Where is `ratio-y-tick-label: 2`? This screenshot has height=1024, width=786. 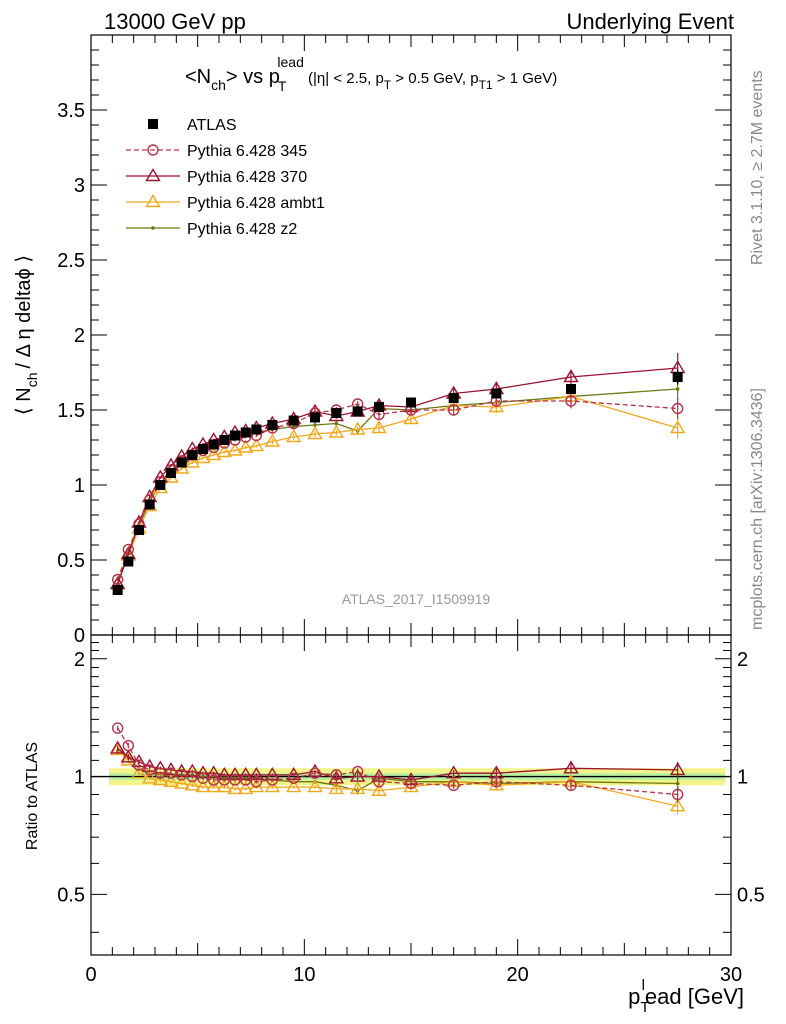 ratio-y-tick-label: 2 is located at coordinates (79, 660).